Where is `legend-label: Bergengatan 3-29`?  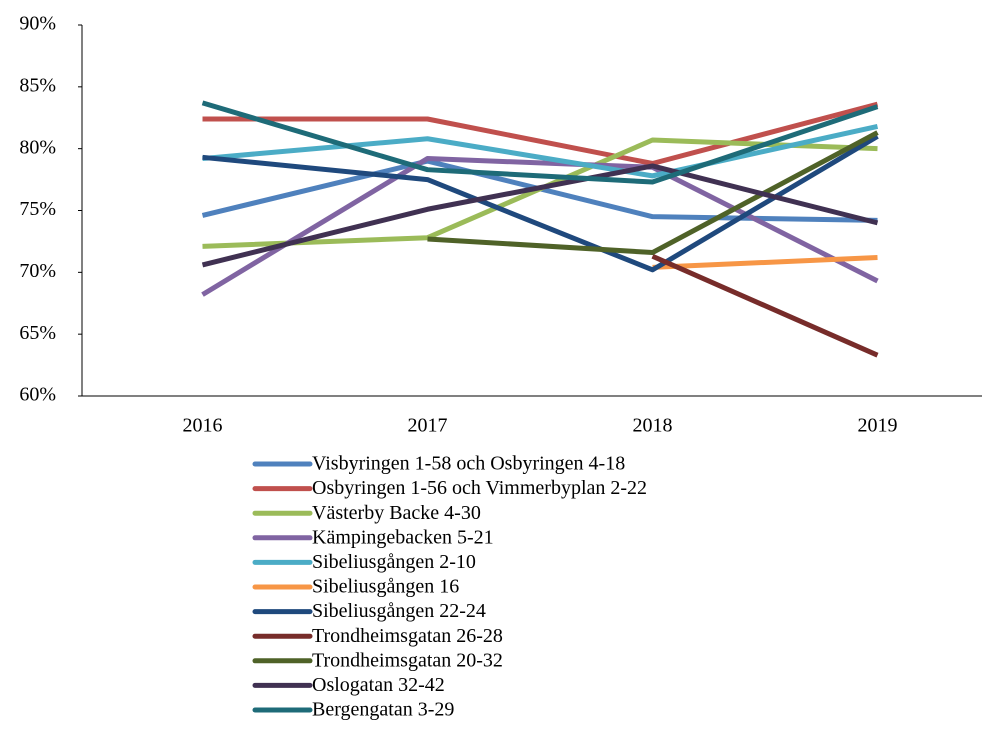
legend-label: Bergengatan 3-29 is located at coordinates (383, 710).